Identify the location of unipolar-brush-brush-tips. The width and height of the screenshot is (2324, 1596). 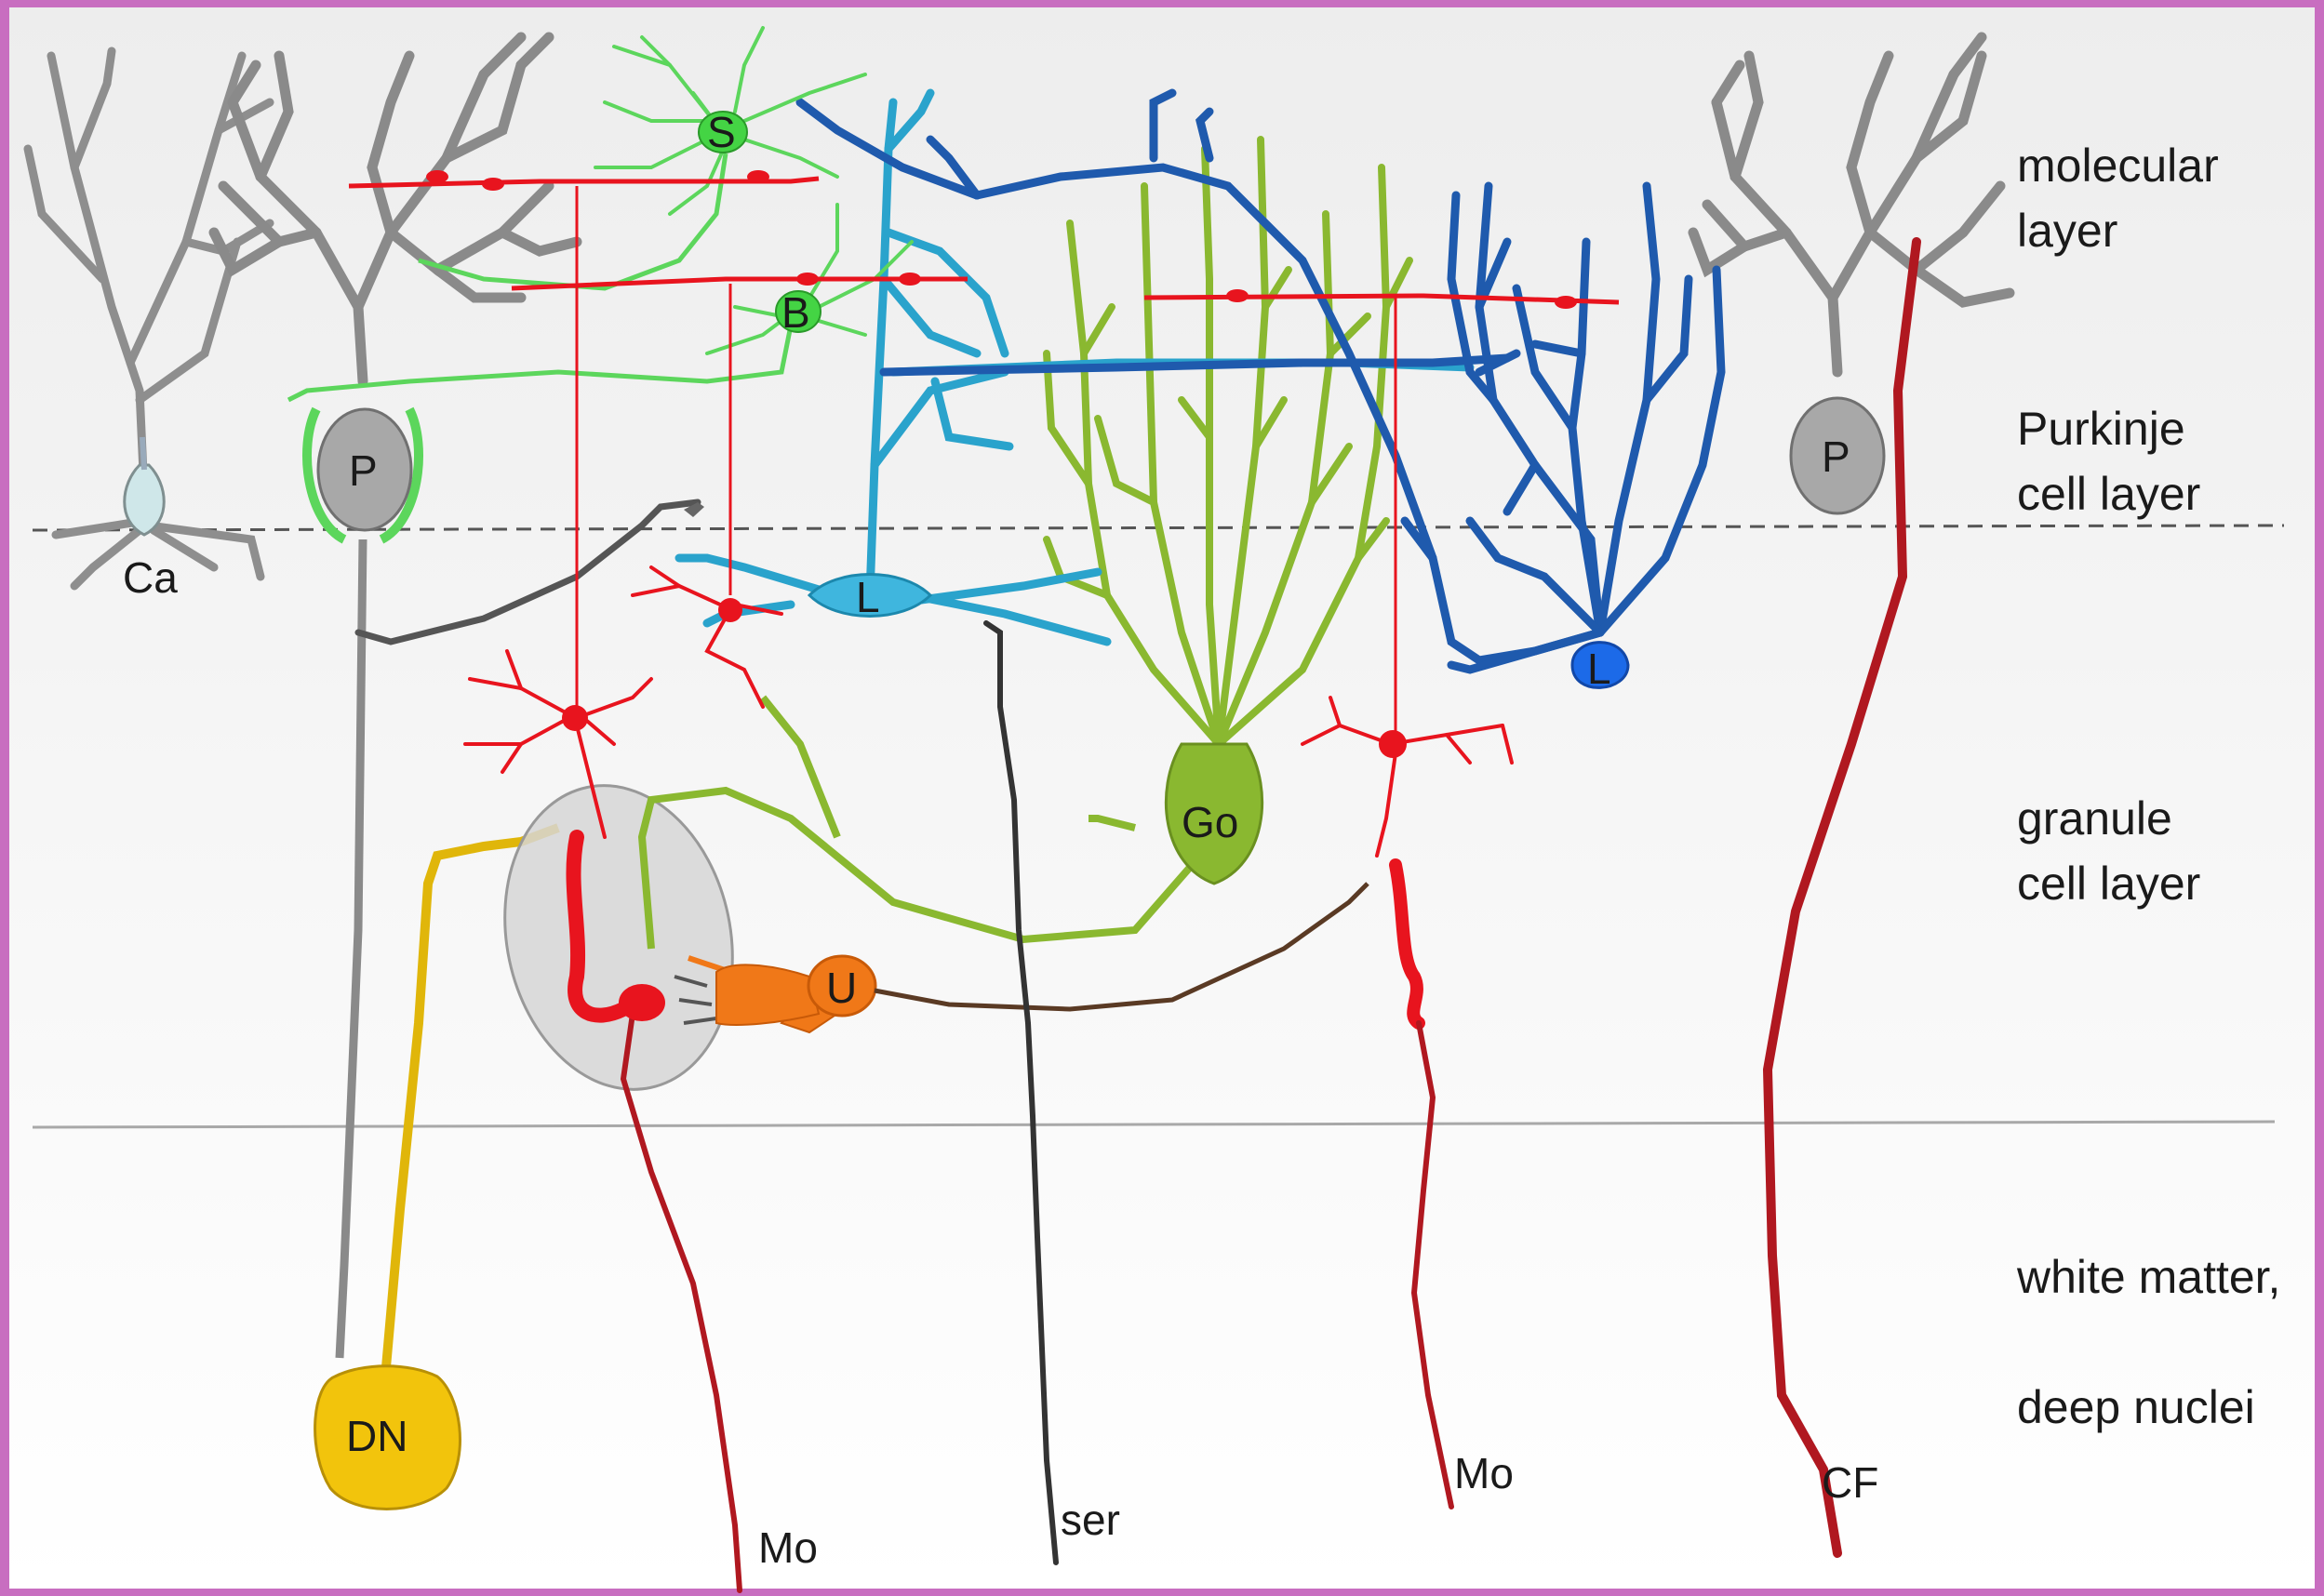
(695, 1000).